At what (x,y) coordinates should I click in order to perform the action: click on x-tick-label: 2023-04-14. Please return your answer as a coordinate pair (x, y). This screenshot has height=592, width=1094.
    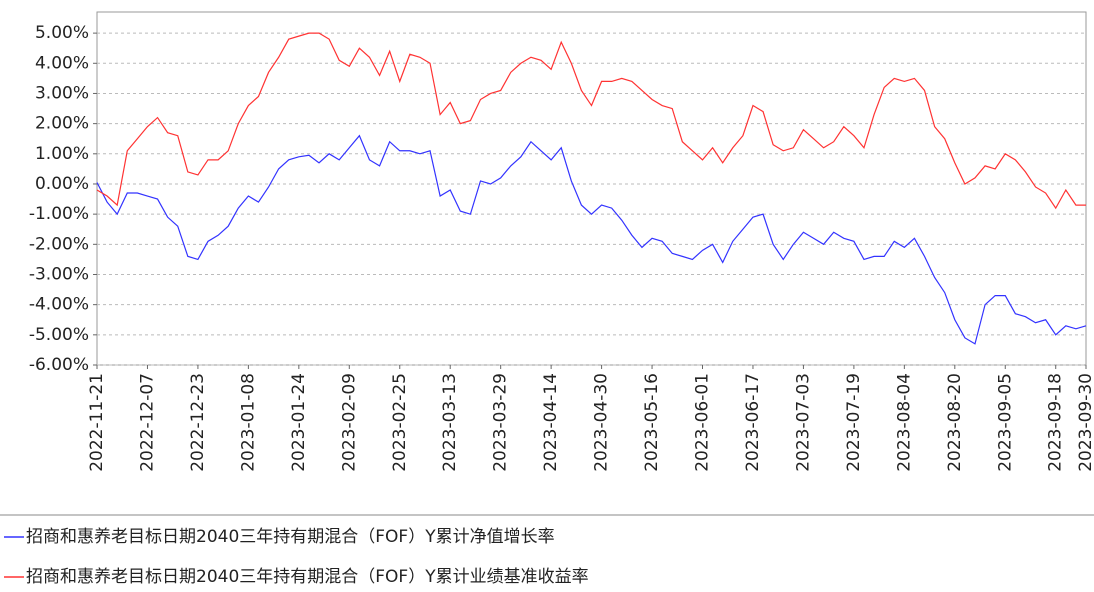
    Looking at the image, I should click on (551, 422).